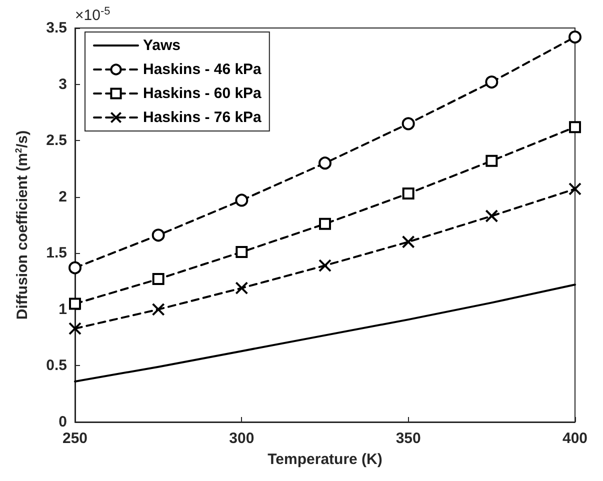  Describe the element at coordinates (202, 93) in the screenshot. I see `legend-label: Haskins - 60 kPa` at that location.